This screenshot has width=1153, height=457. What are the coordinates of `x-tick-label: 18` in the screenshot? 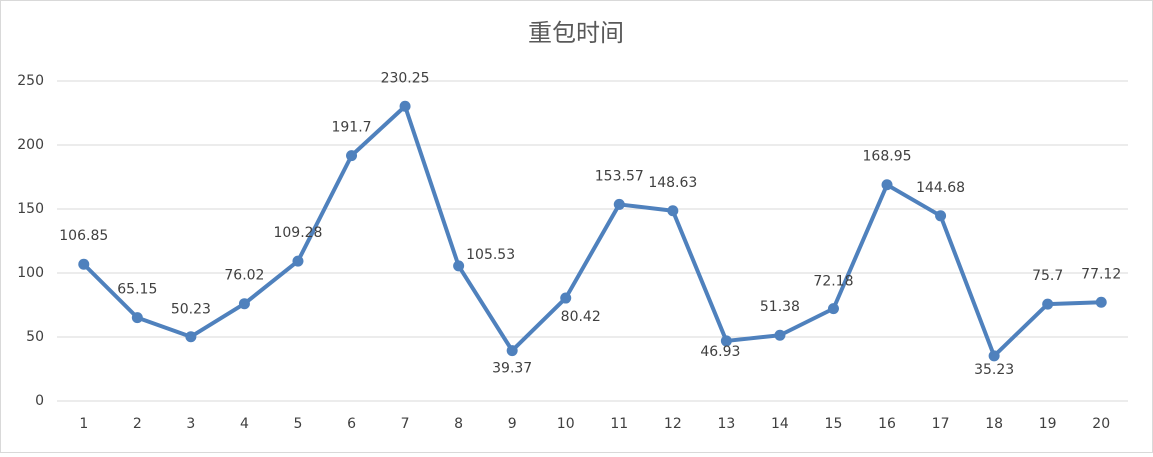 It's located at (994, 424).